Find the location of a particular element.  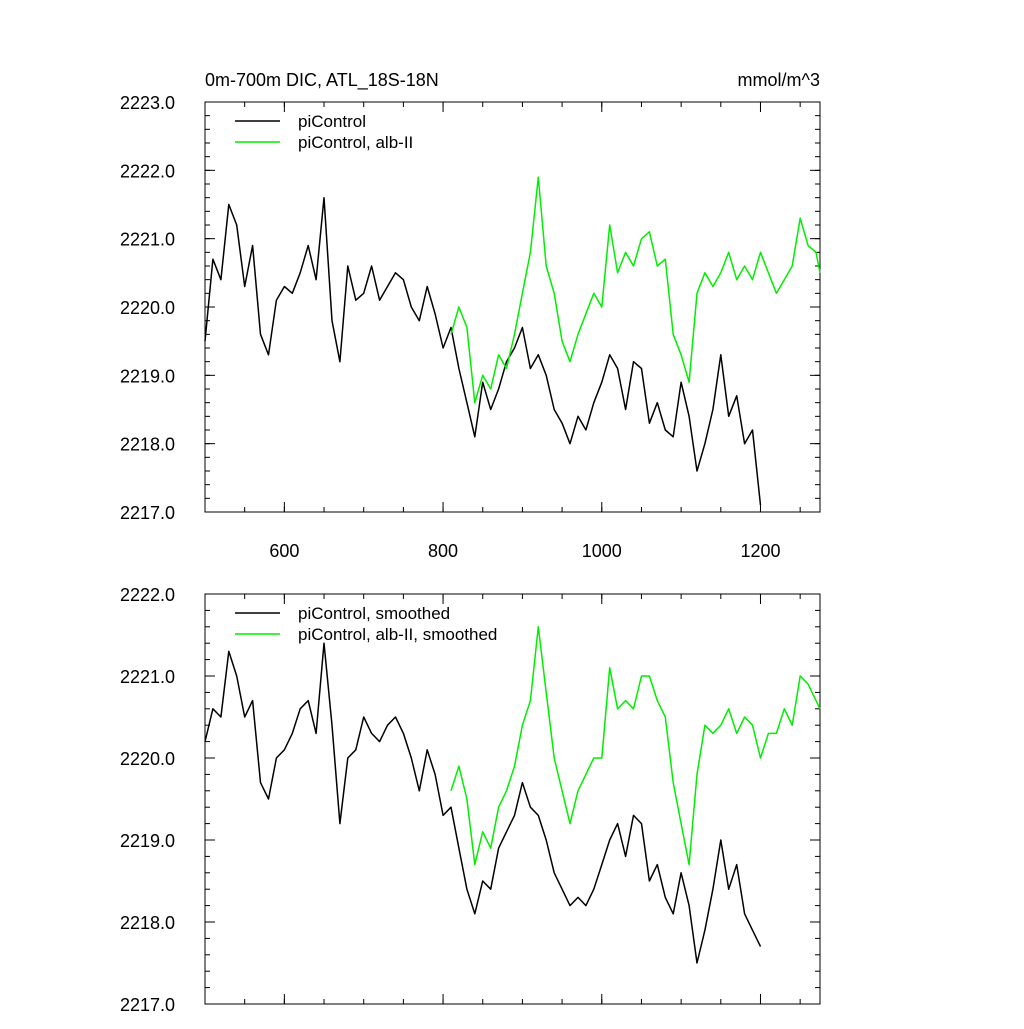

x-tick-label: 800 is located at coordinates (443, 551).